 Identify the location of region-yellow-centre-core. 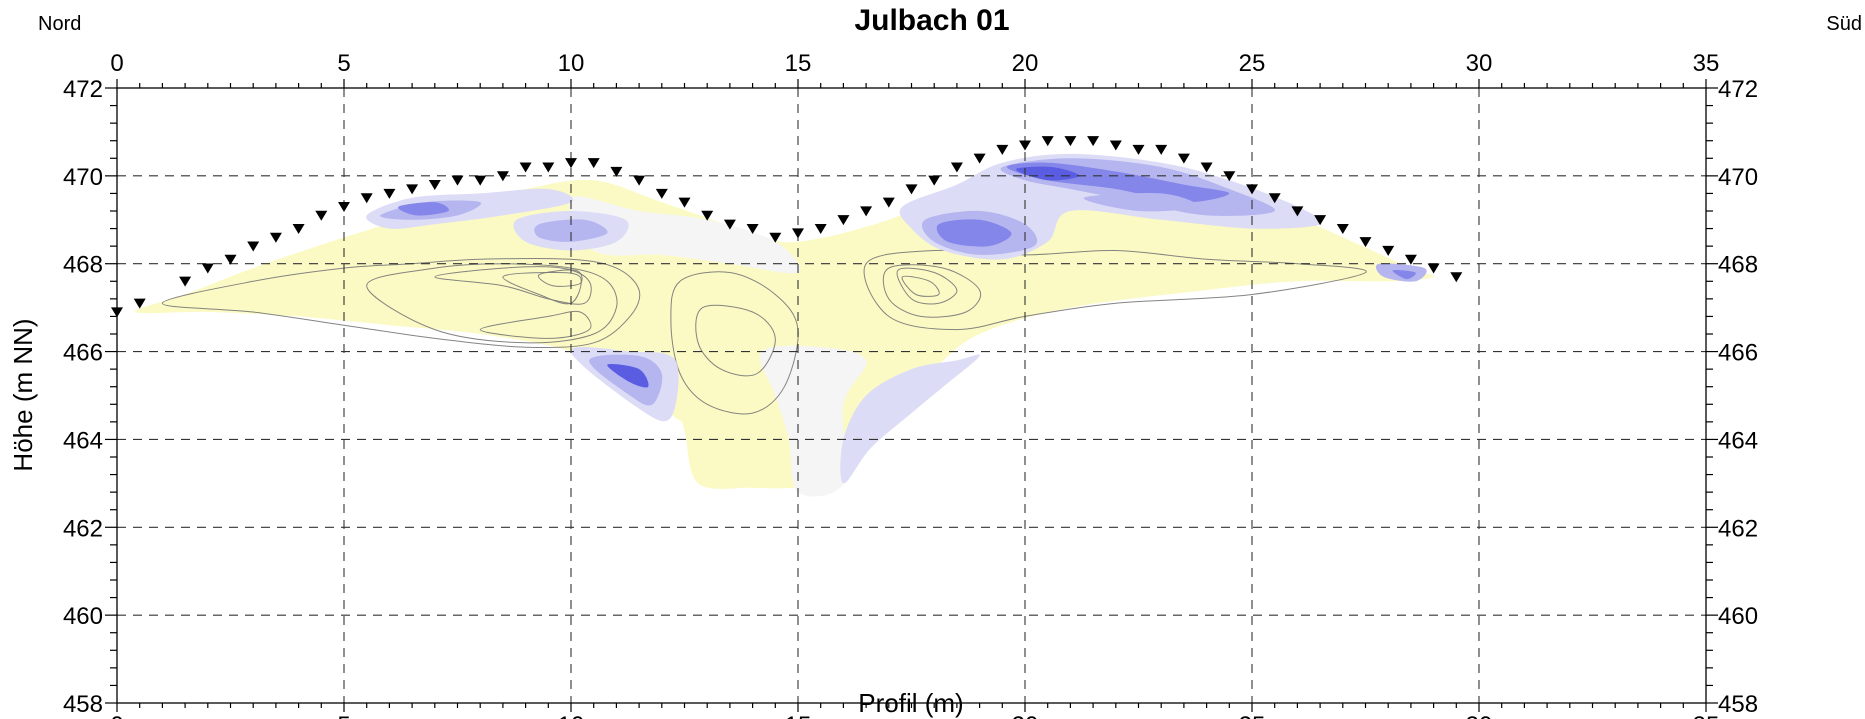
(735, 340).